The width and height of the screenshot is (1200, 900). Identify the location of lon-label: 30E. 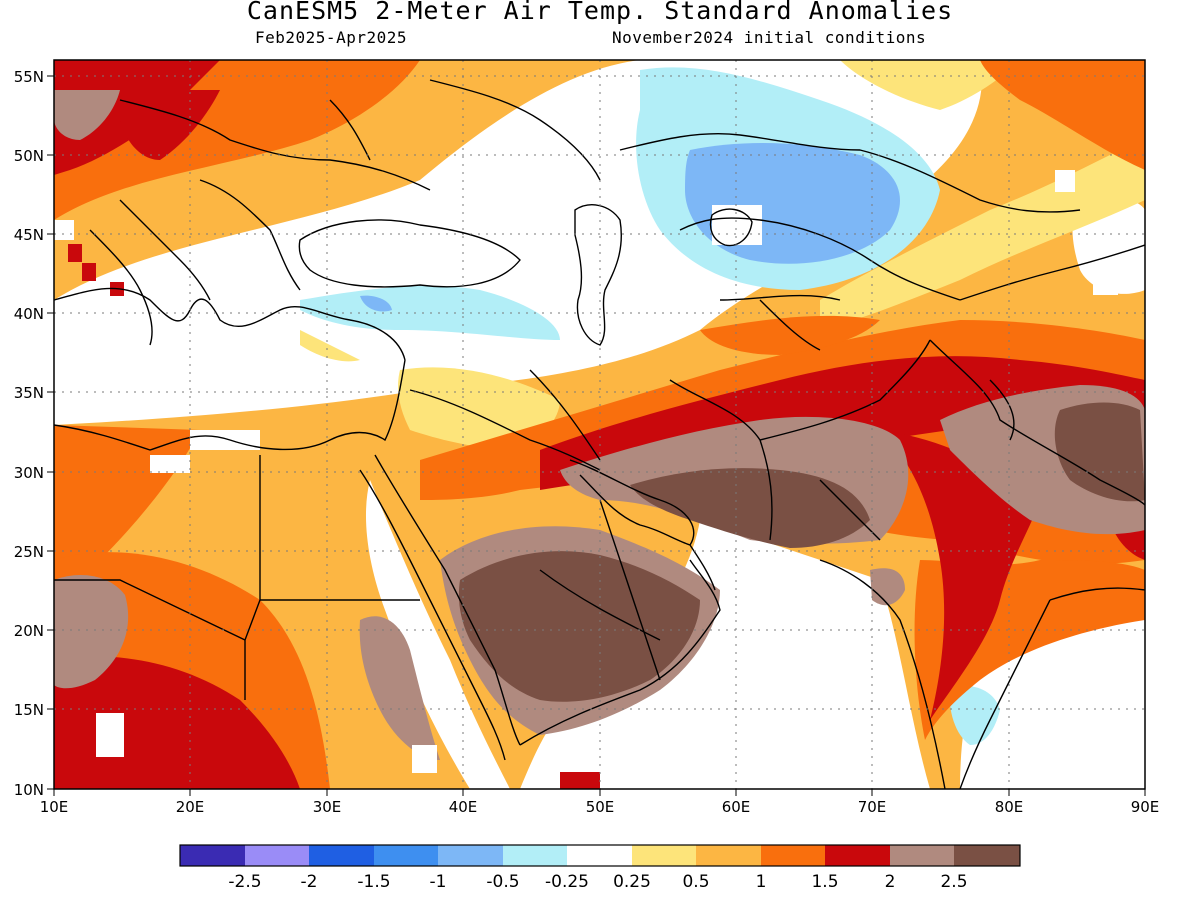
(327, 807).